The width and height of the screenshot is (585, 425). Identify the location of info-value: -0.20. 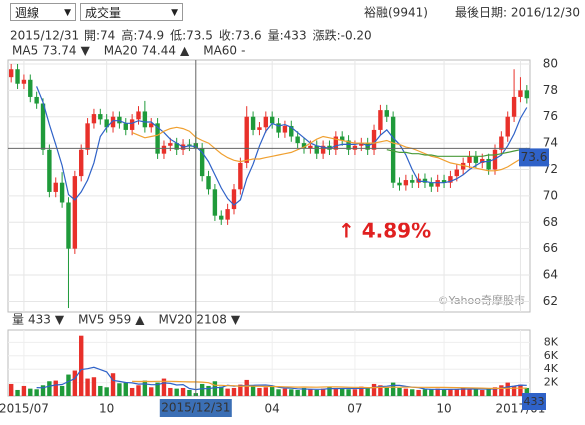
(356, 36).